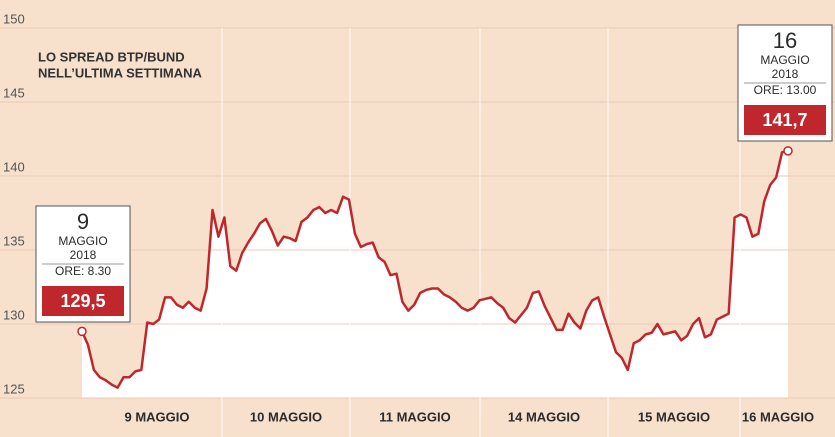 This screenshot has width=835, height=437. What do you see at coordinates (14, 166) in the screenshot?
I see `y-tick-label: 140` at bounding box center [14, 166].